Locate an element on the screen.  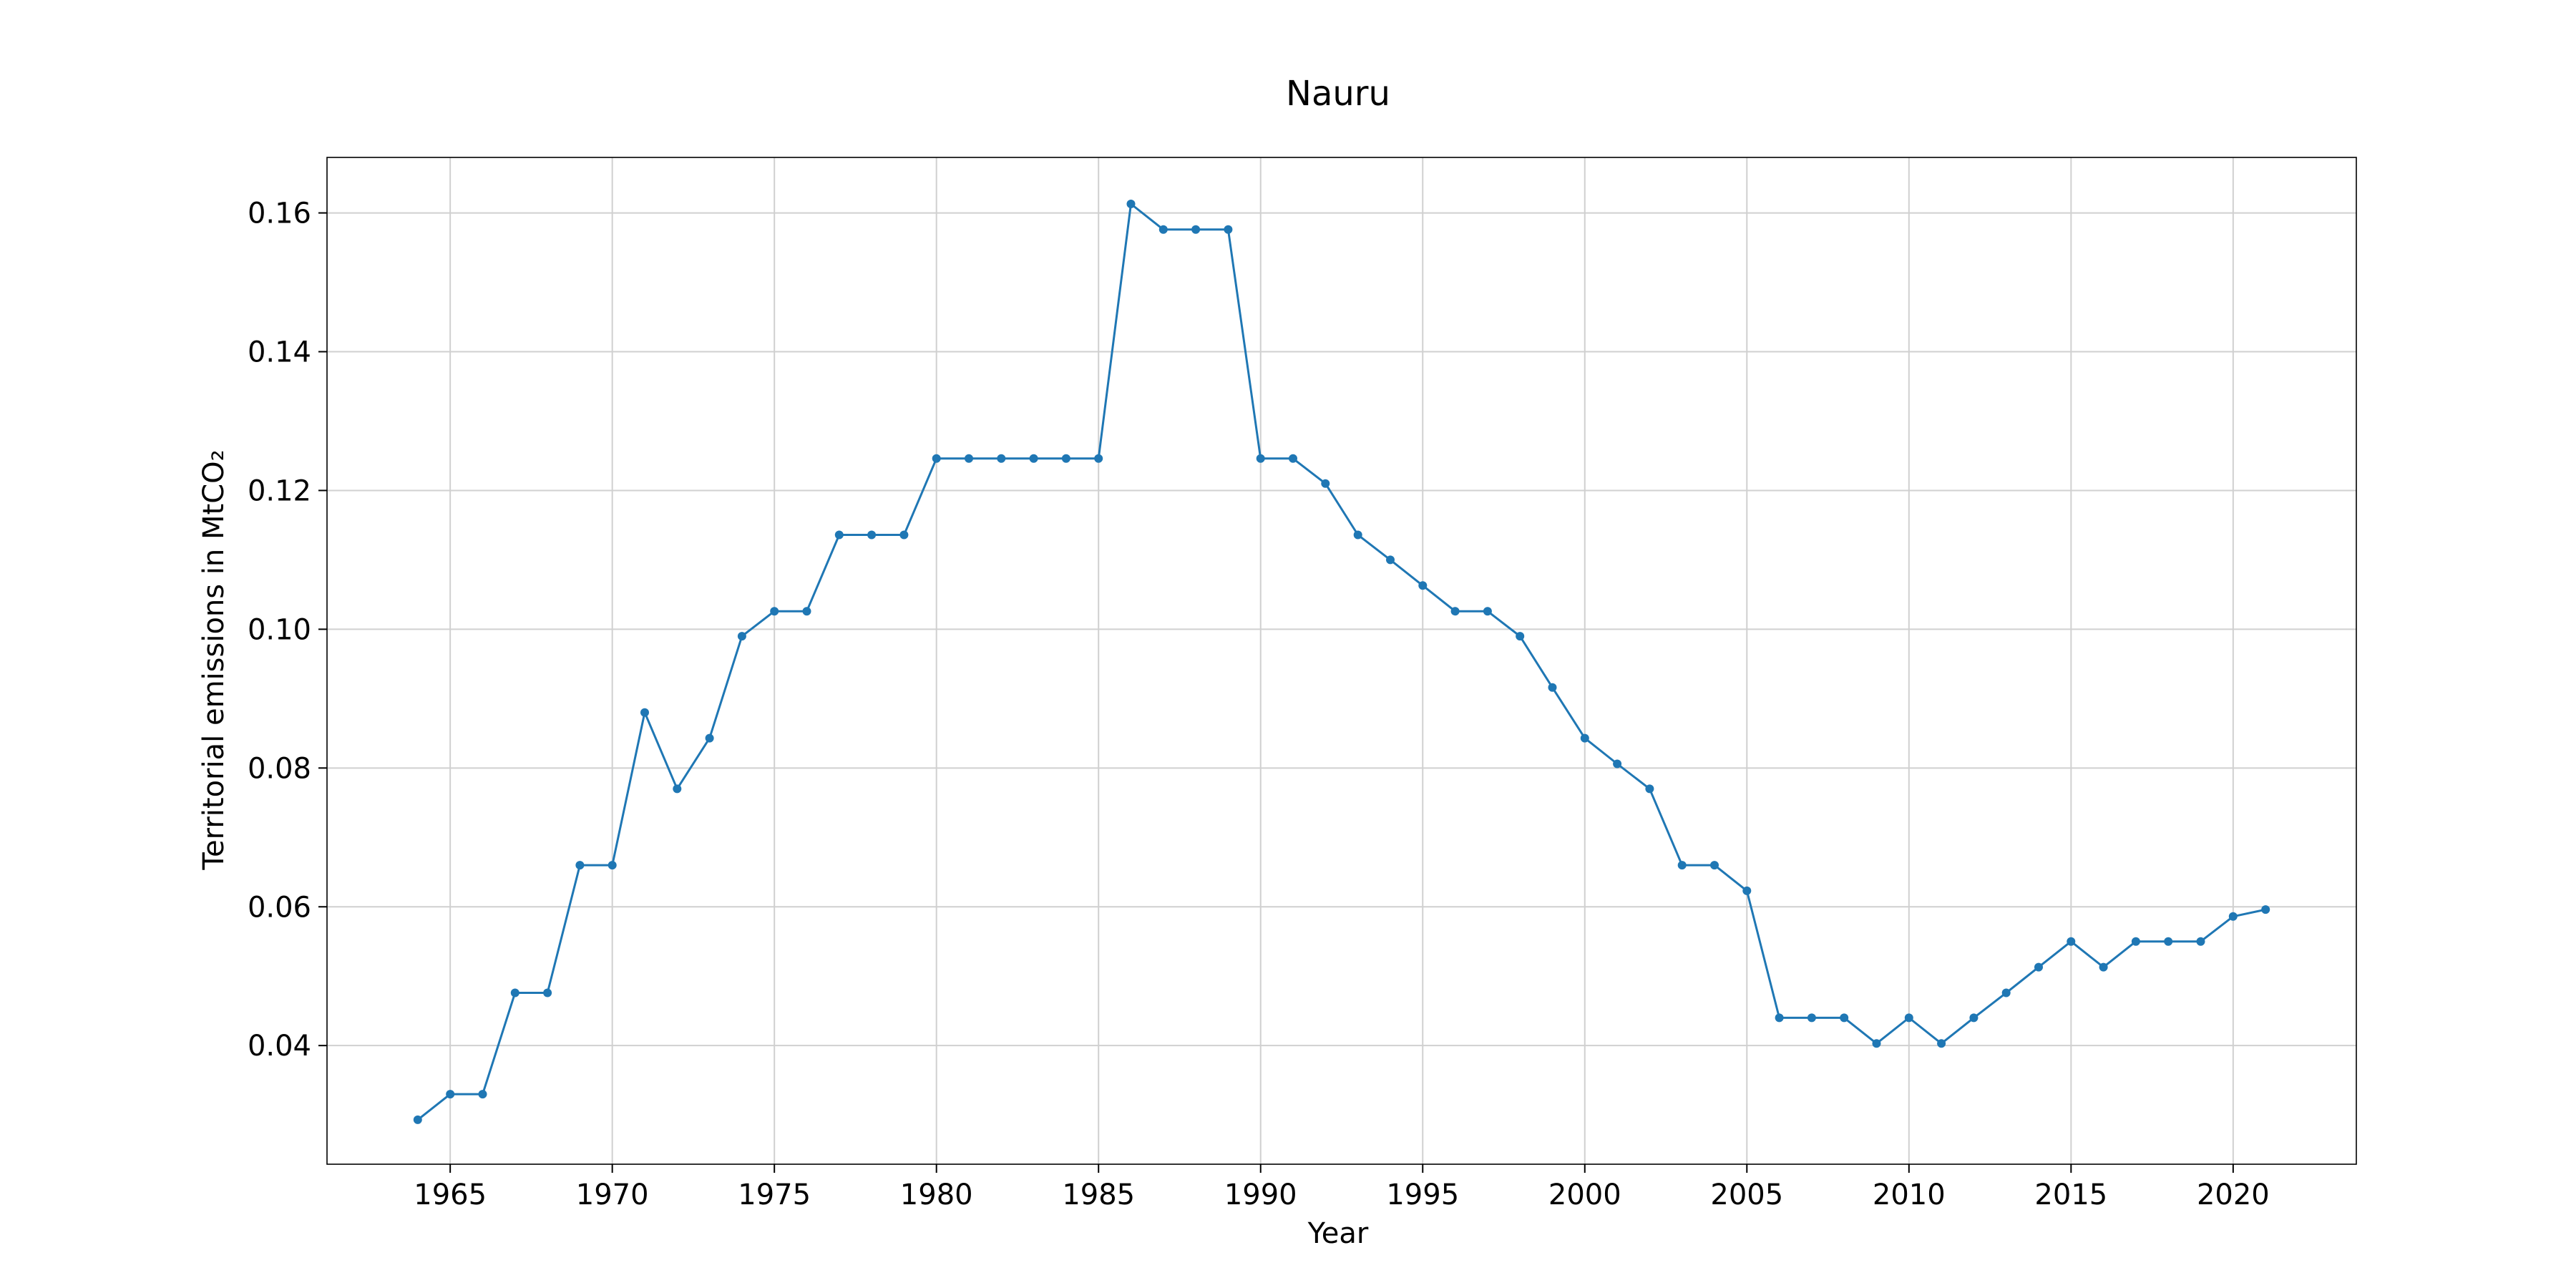
y-tick-label: 0.10 is located at coordinates (279, 629).